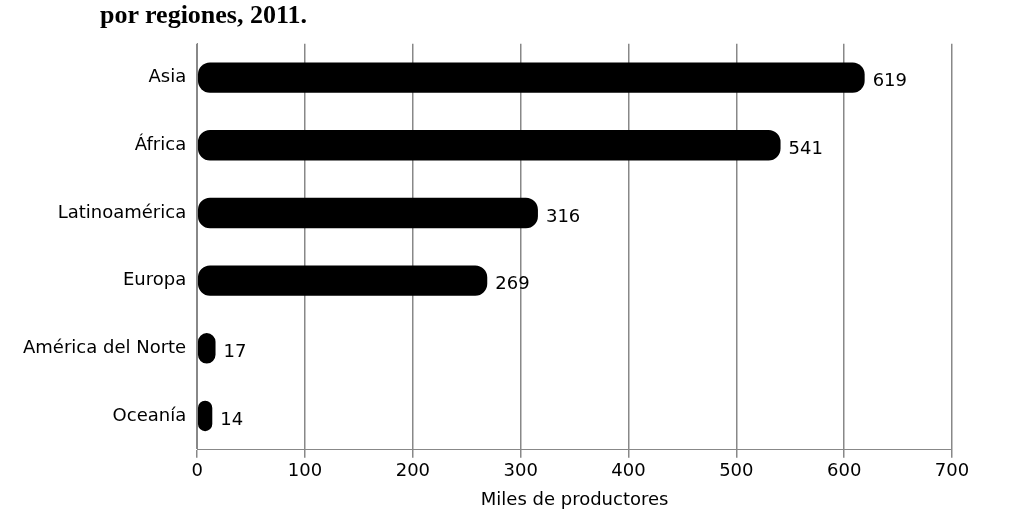  Describe the element at coordinates (104, 346) in the screenshot. I see `y-tick-label: América del Norte` at that location.